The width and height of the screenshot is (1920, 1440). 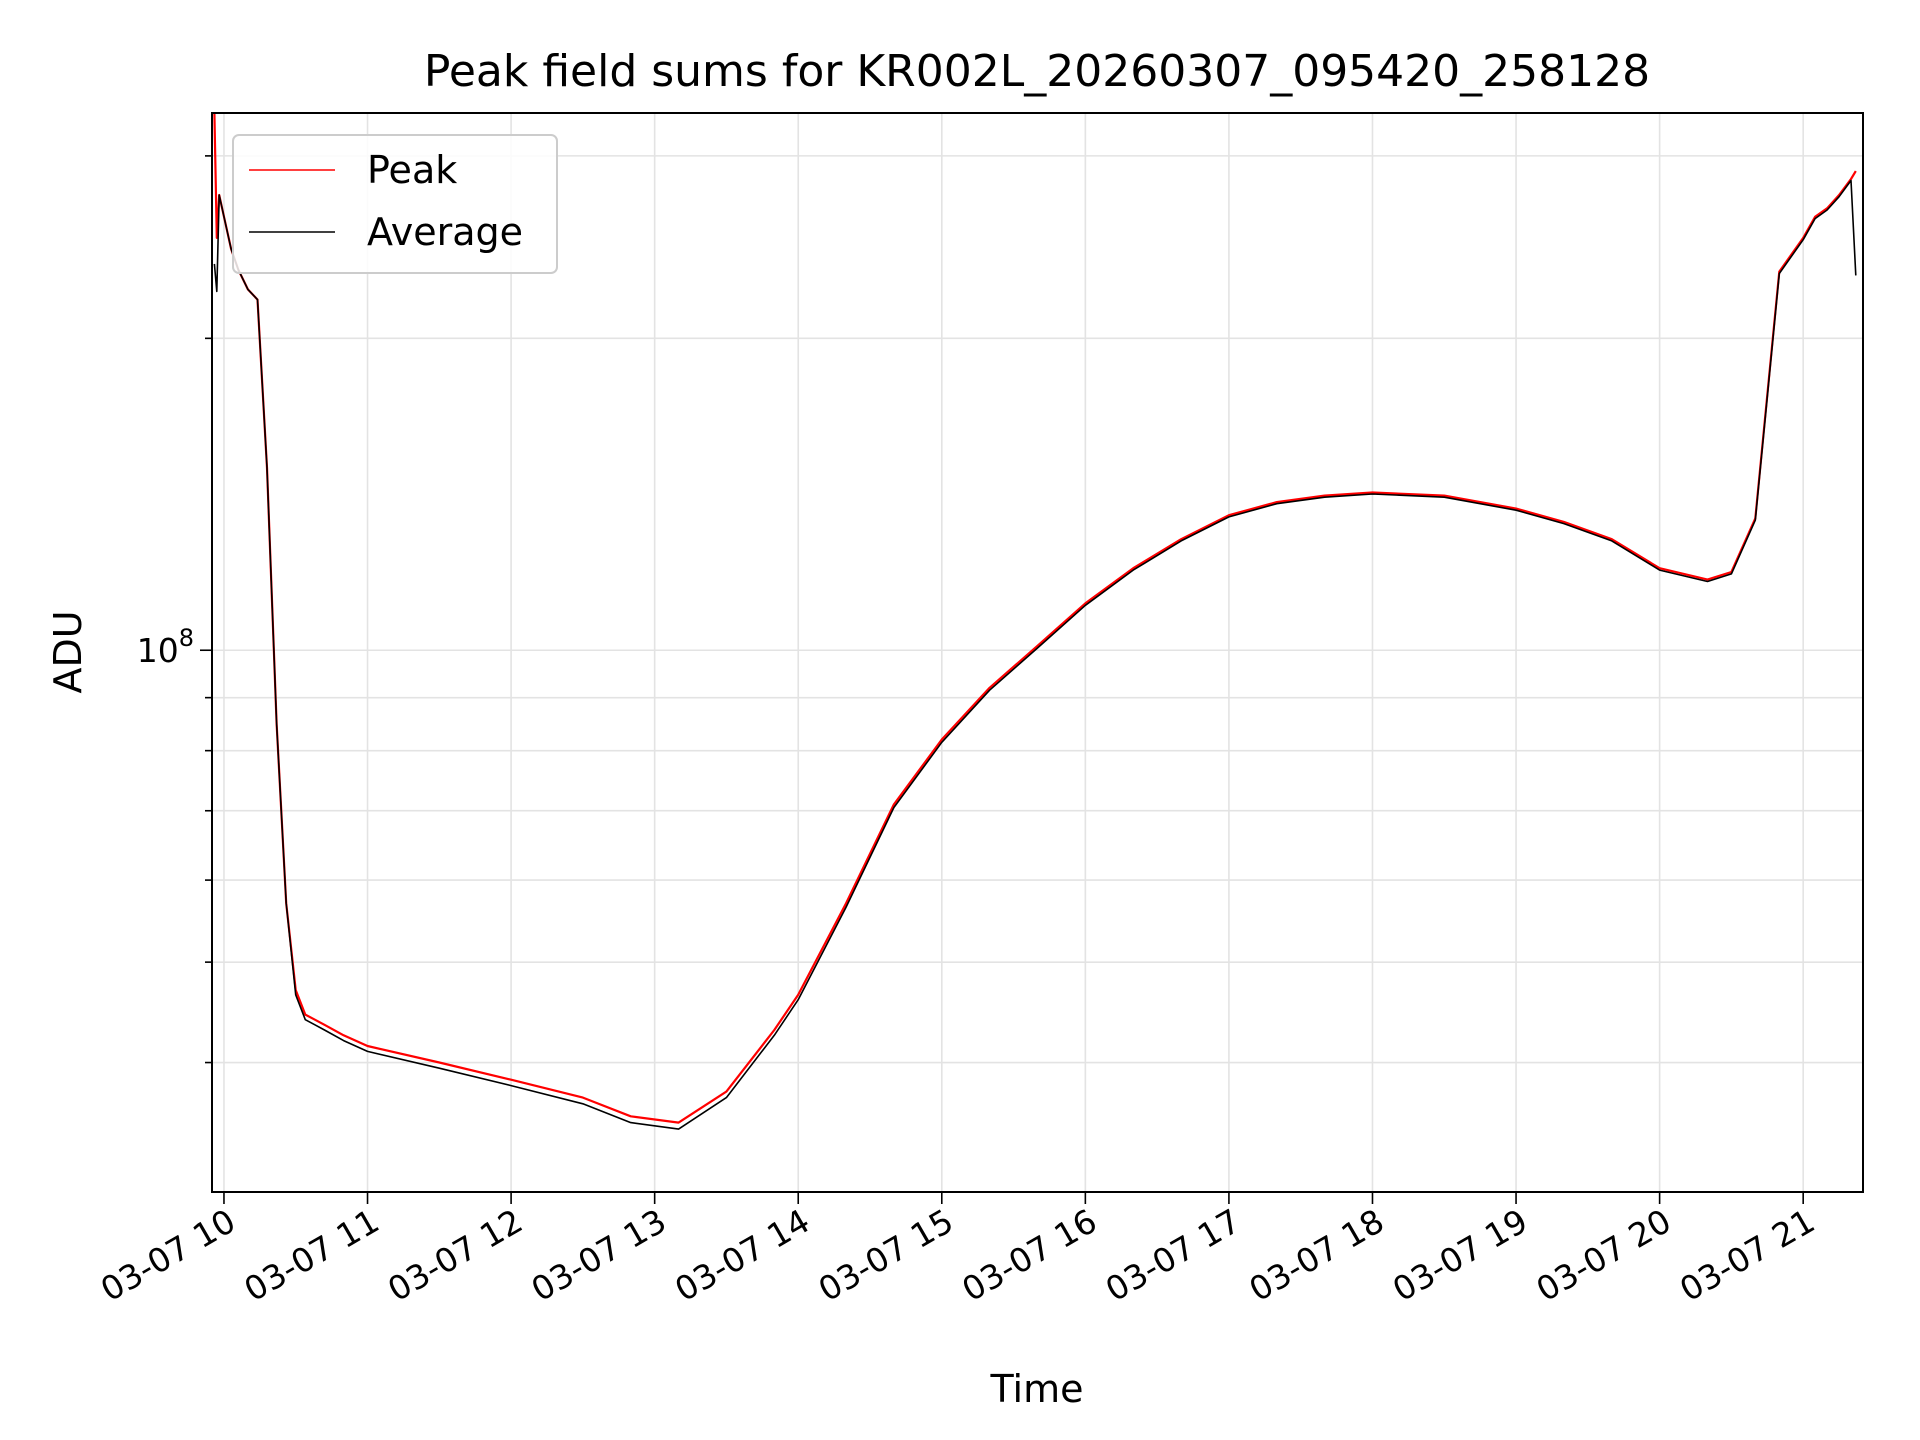 What do you see at coordinates (445, 232) in the screenshot?
I see `legend-label-average: Average` at bounding box center [445, 232].